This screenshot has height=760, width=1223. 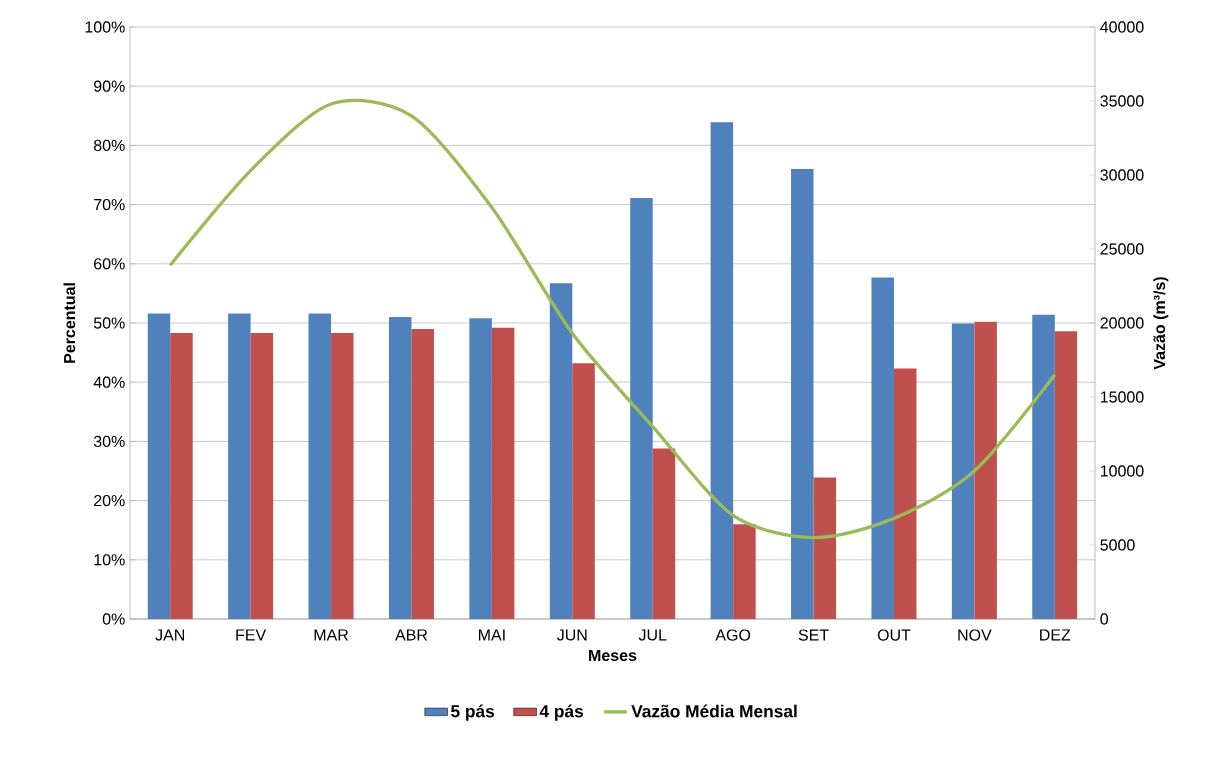 What do you see at coordinates (113, 619) in the screenshot?
I see `y-tick-label: 0%` at bounding box center [113, 619].